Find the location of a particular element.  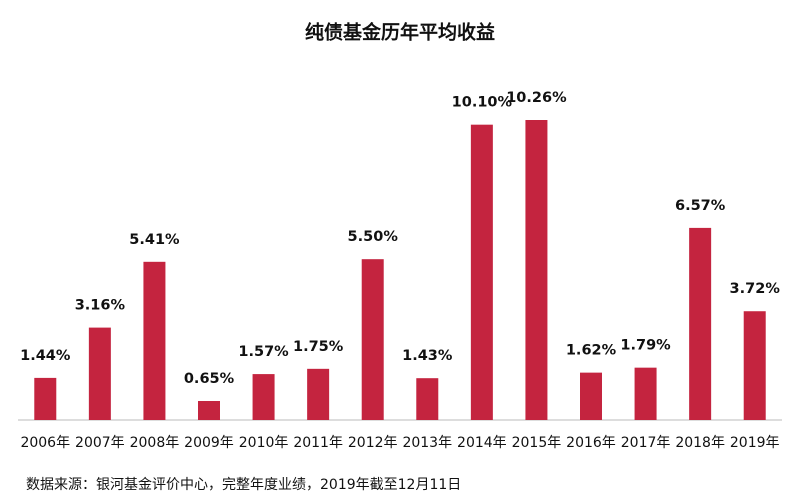

x-tick-label: 2012年 is located at coordinates (373, 443).